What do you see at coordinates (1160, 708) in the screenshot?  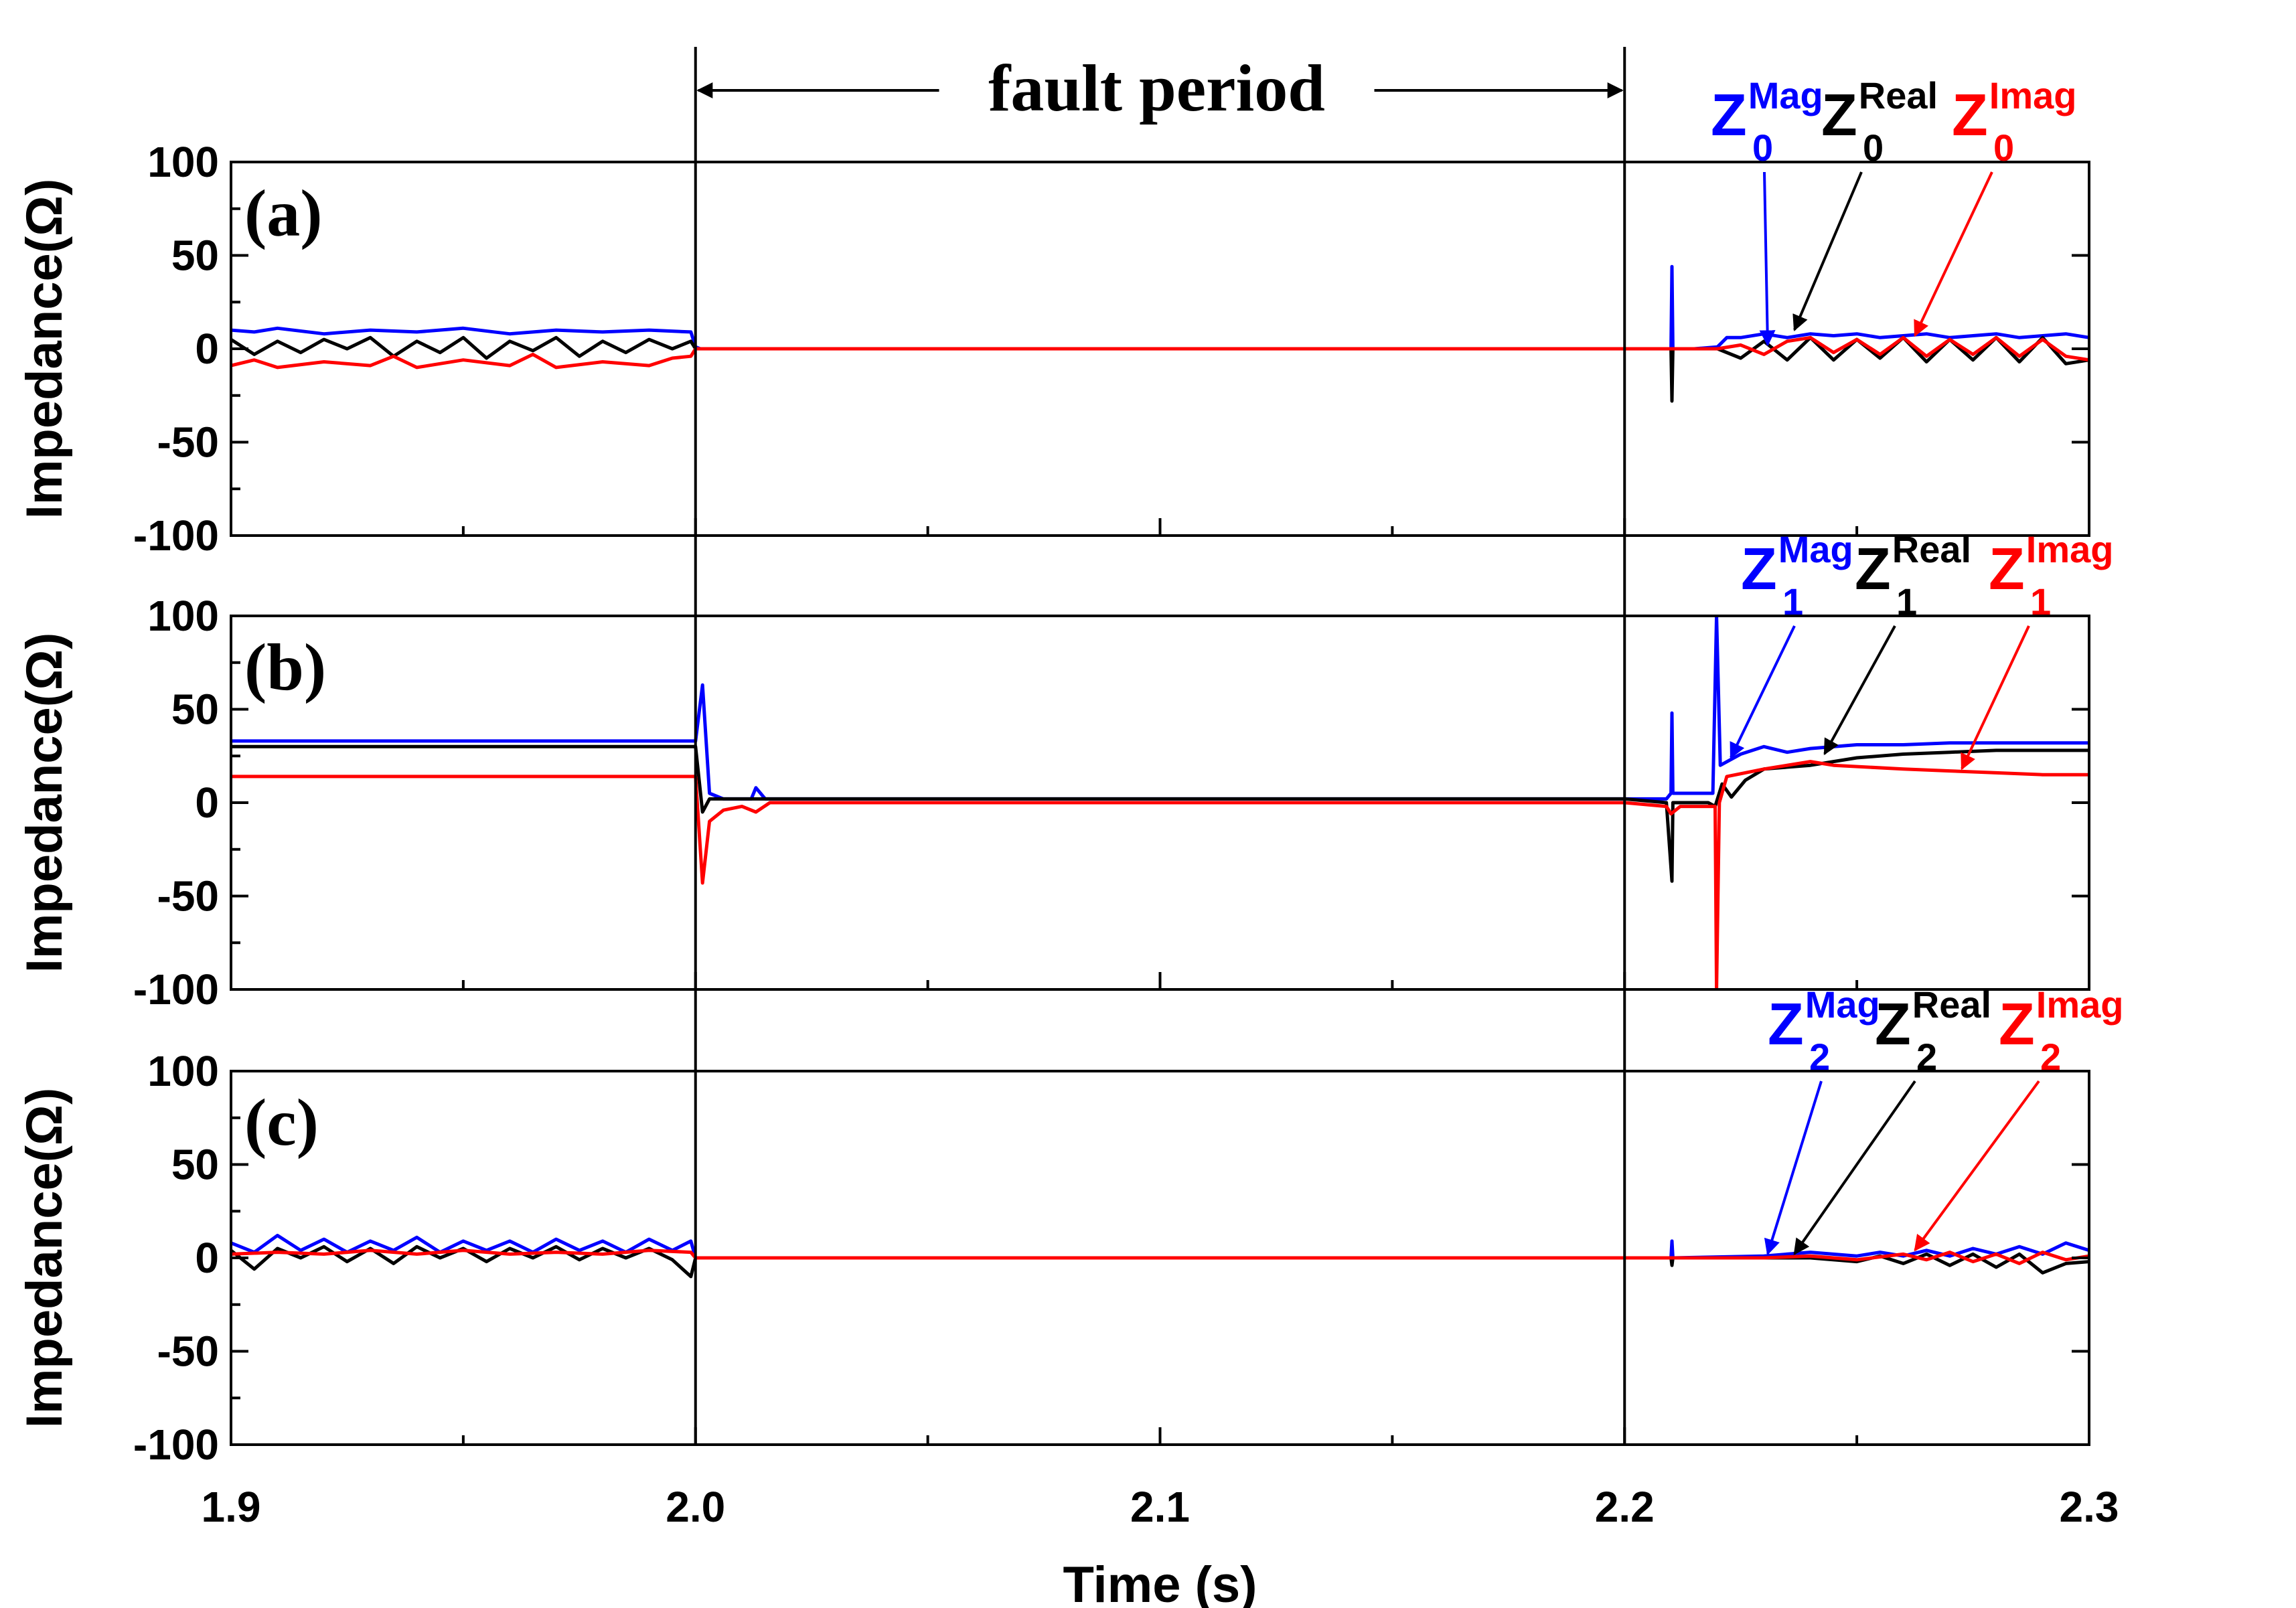 I see `series-line-z1mag` at bounding box center [1160, 708].